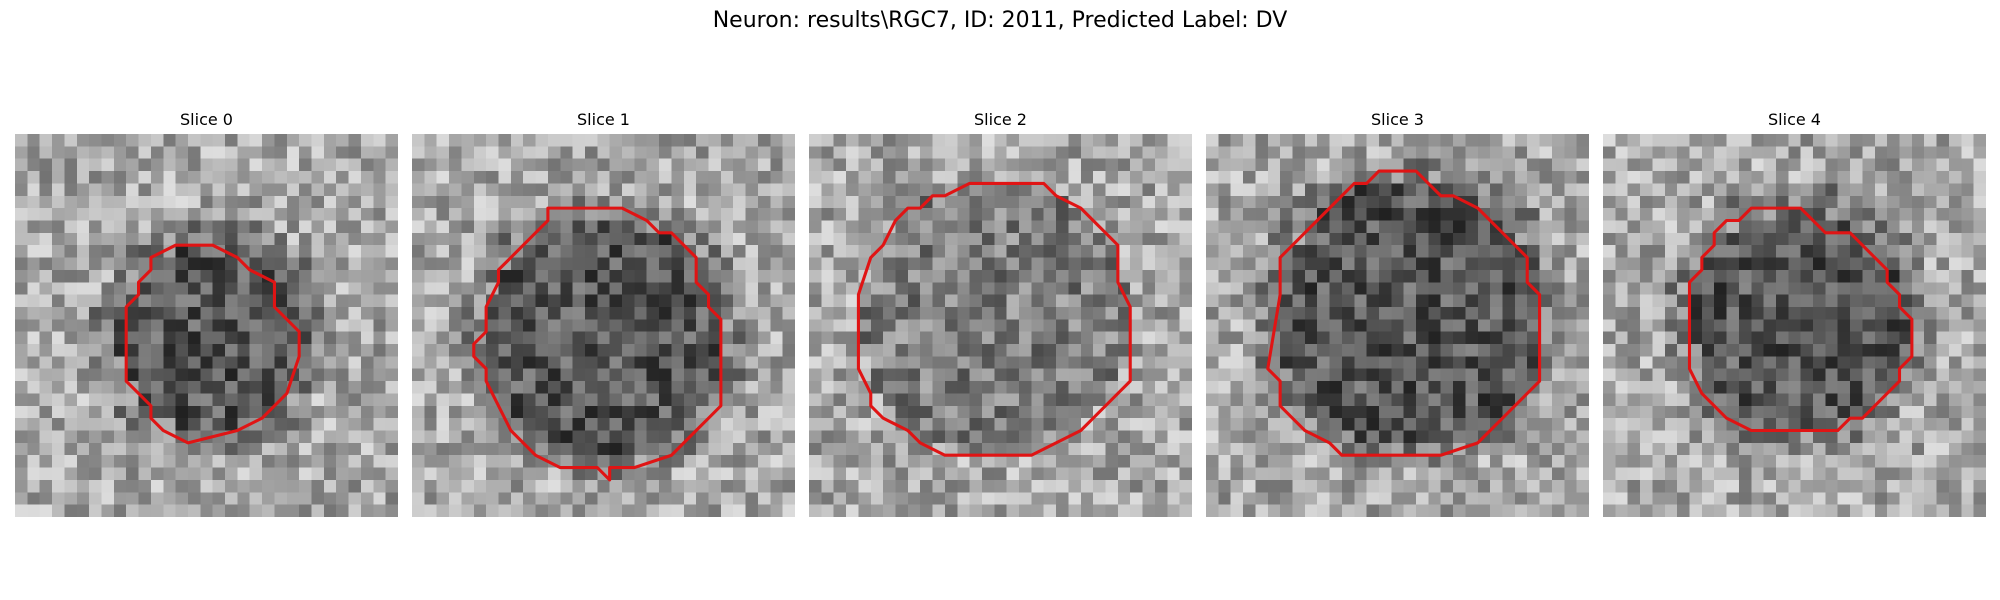 The height and width of the screenshot is (600, 2000). Describe the element at coordinates (1000, 119) in the screenshot. I see `slice-title-2: Slice 2` at that location.